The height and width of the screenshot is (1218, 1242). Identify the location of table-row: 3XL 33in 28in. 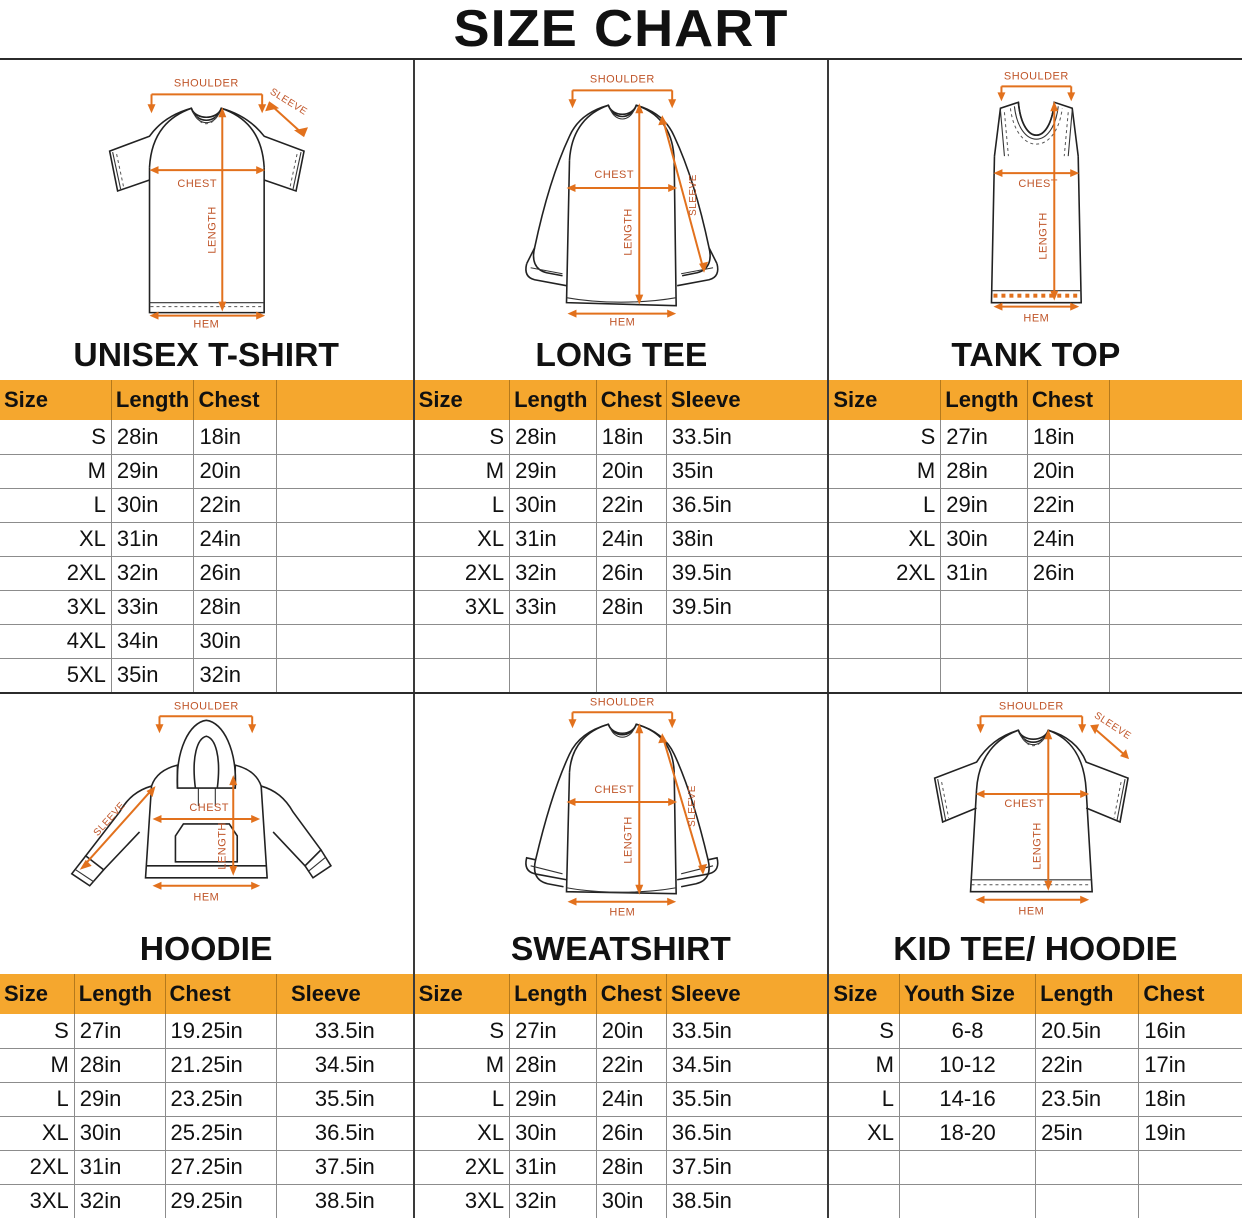
(206, 606).